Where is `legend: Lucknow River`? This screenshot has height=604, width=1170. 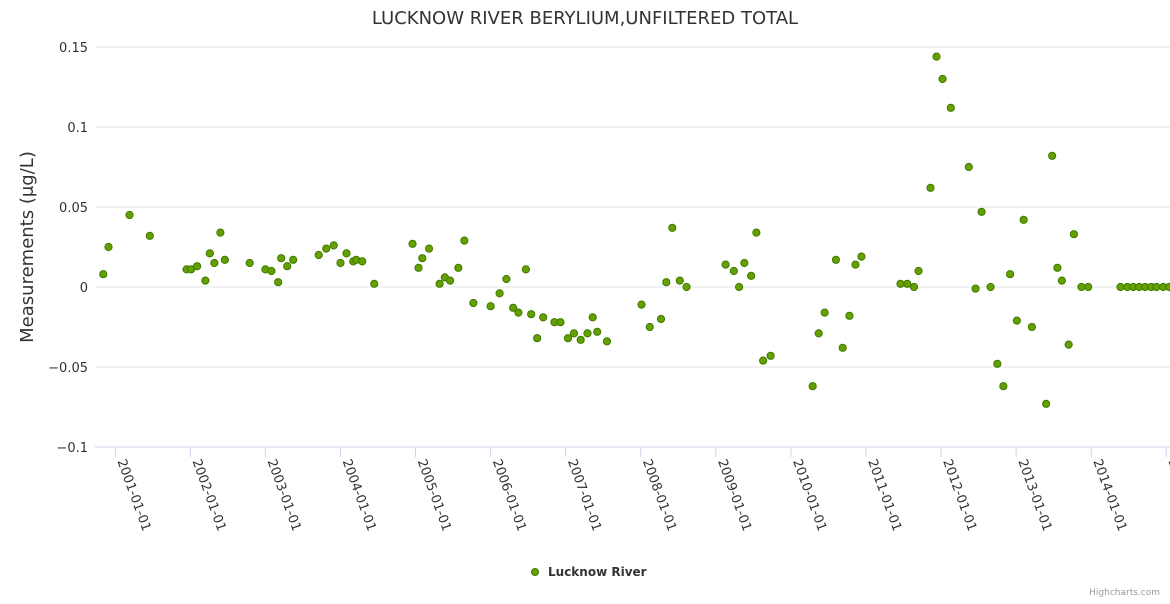
legend: Lucknow River is located at coordinates (589, 572).